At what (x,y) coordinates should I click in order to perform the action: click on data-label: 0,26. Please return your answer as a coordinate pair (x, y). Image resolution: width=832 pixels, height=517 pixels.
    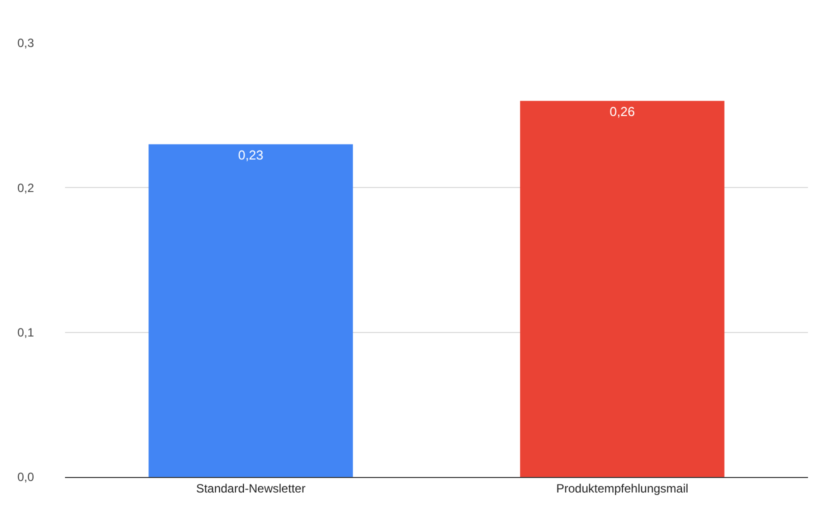
    Looking at the image, I should click on (622, 111).